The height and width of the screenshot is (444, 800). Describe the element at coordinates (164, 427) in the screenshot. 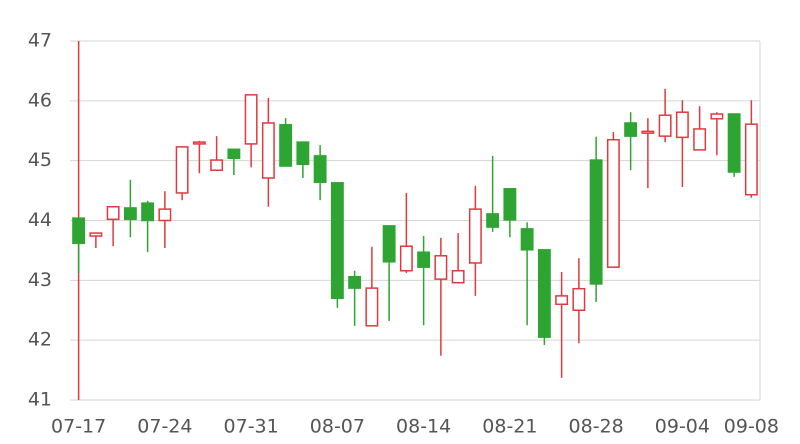

I see `x-tick-label: 07-24` at that location.